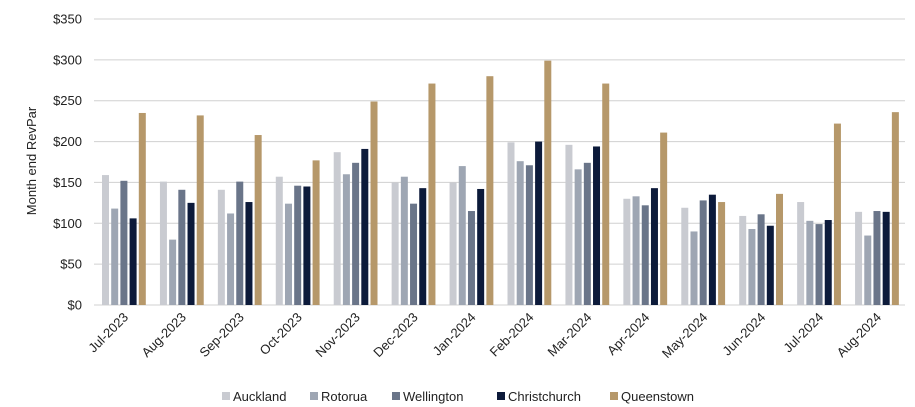 The width and height of the screenshot is (915, 407). I want to click on bar-queenstown-aug-2023, so click(200, 210).